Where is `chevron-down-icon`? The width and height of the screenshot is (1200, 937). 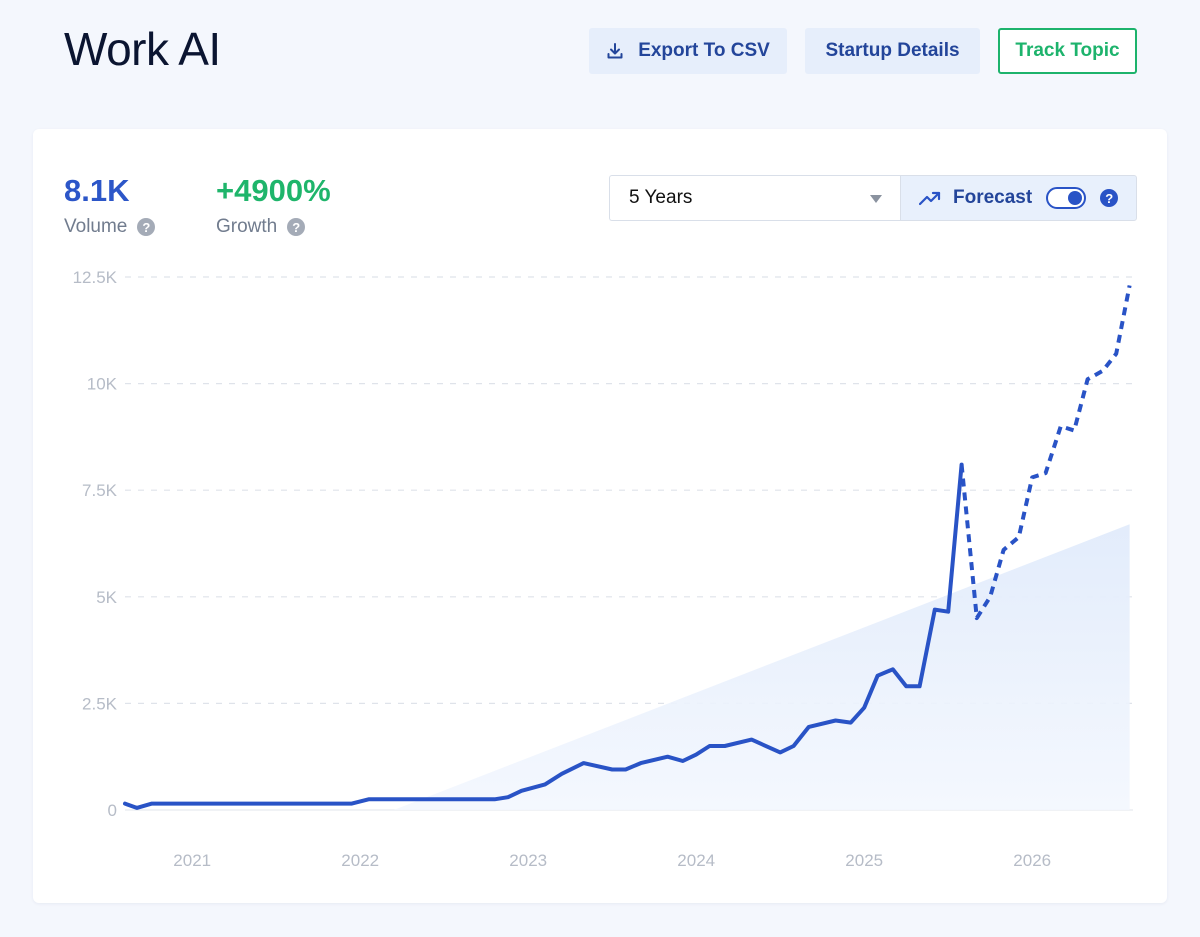 chevron-down-icon is located at coordinates (876, 199).